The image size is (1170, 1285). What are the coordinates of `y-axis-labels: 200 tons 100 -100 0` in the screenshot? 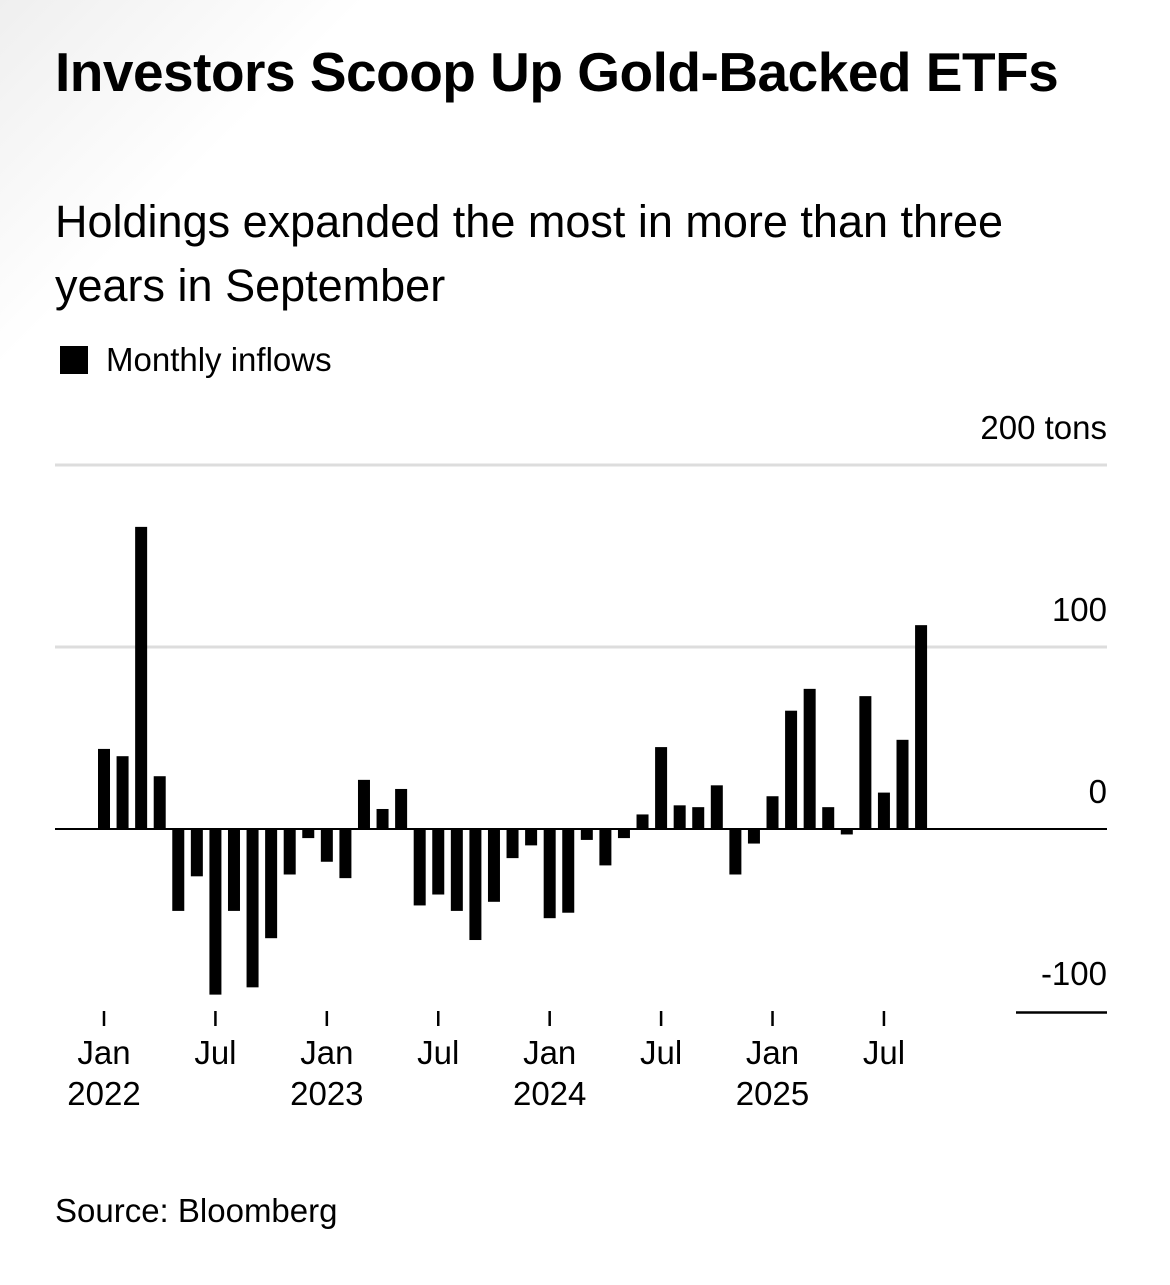 It's located at (1043, 700).